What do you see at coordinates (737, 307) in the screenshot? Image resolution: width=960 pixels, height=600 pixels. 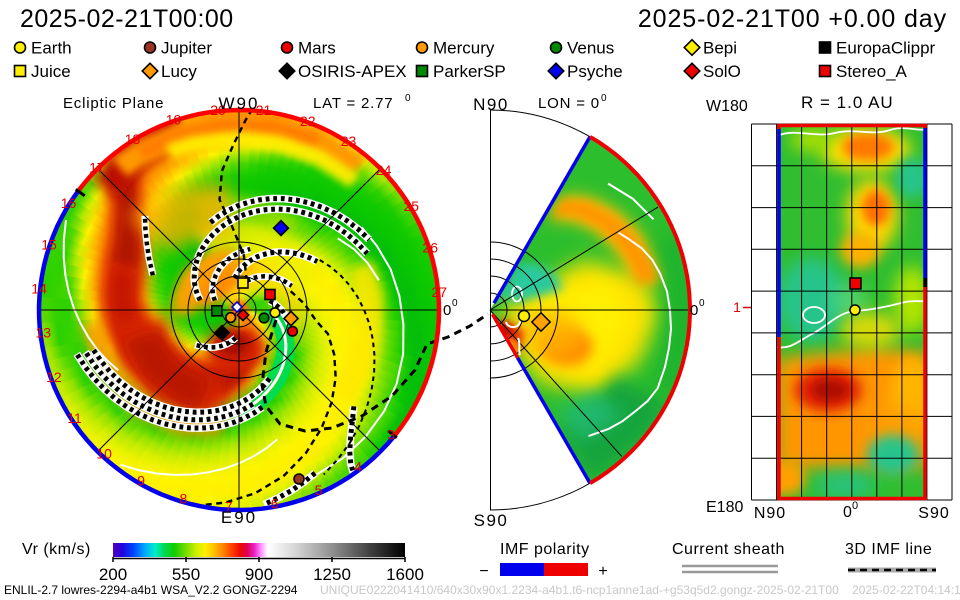 I see `svg-text: 1` at bounding box center [737, 307].